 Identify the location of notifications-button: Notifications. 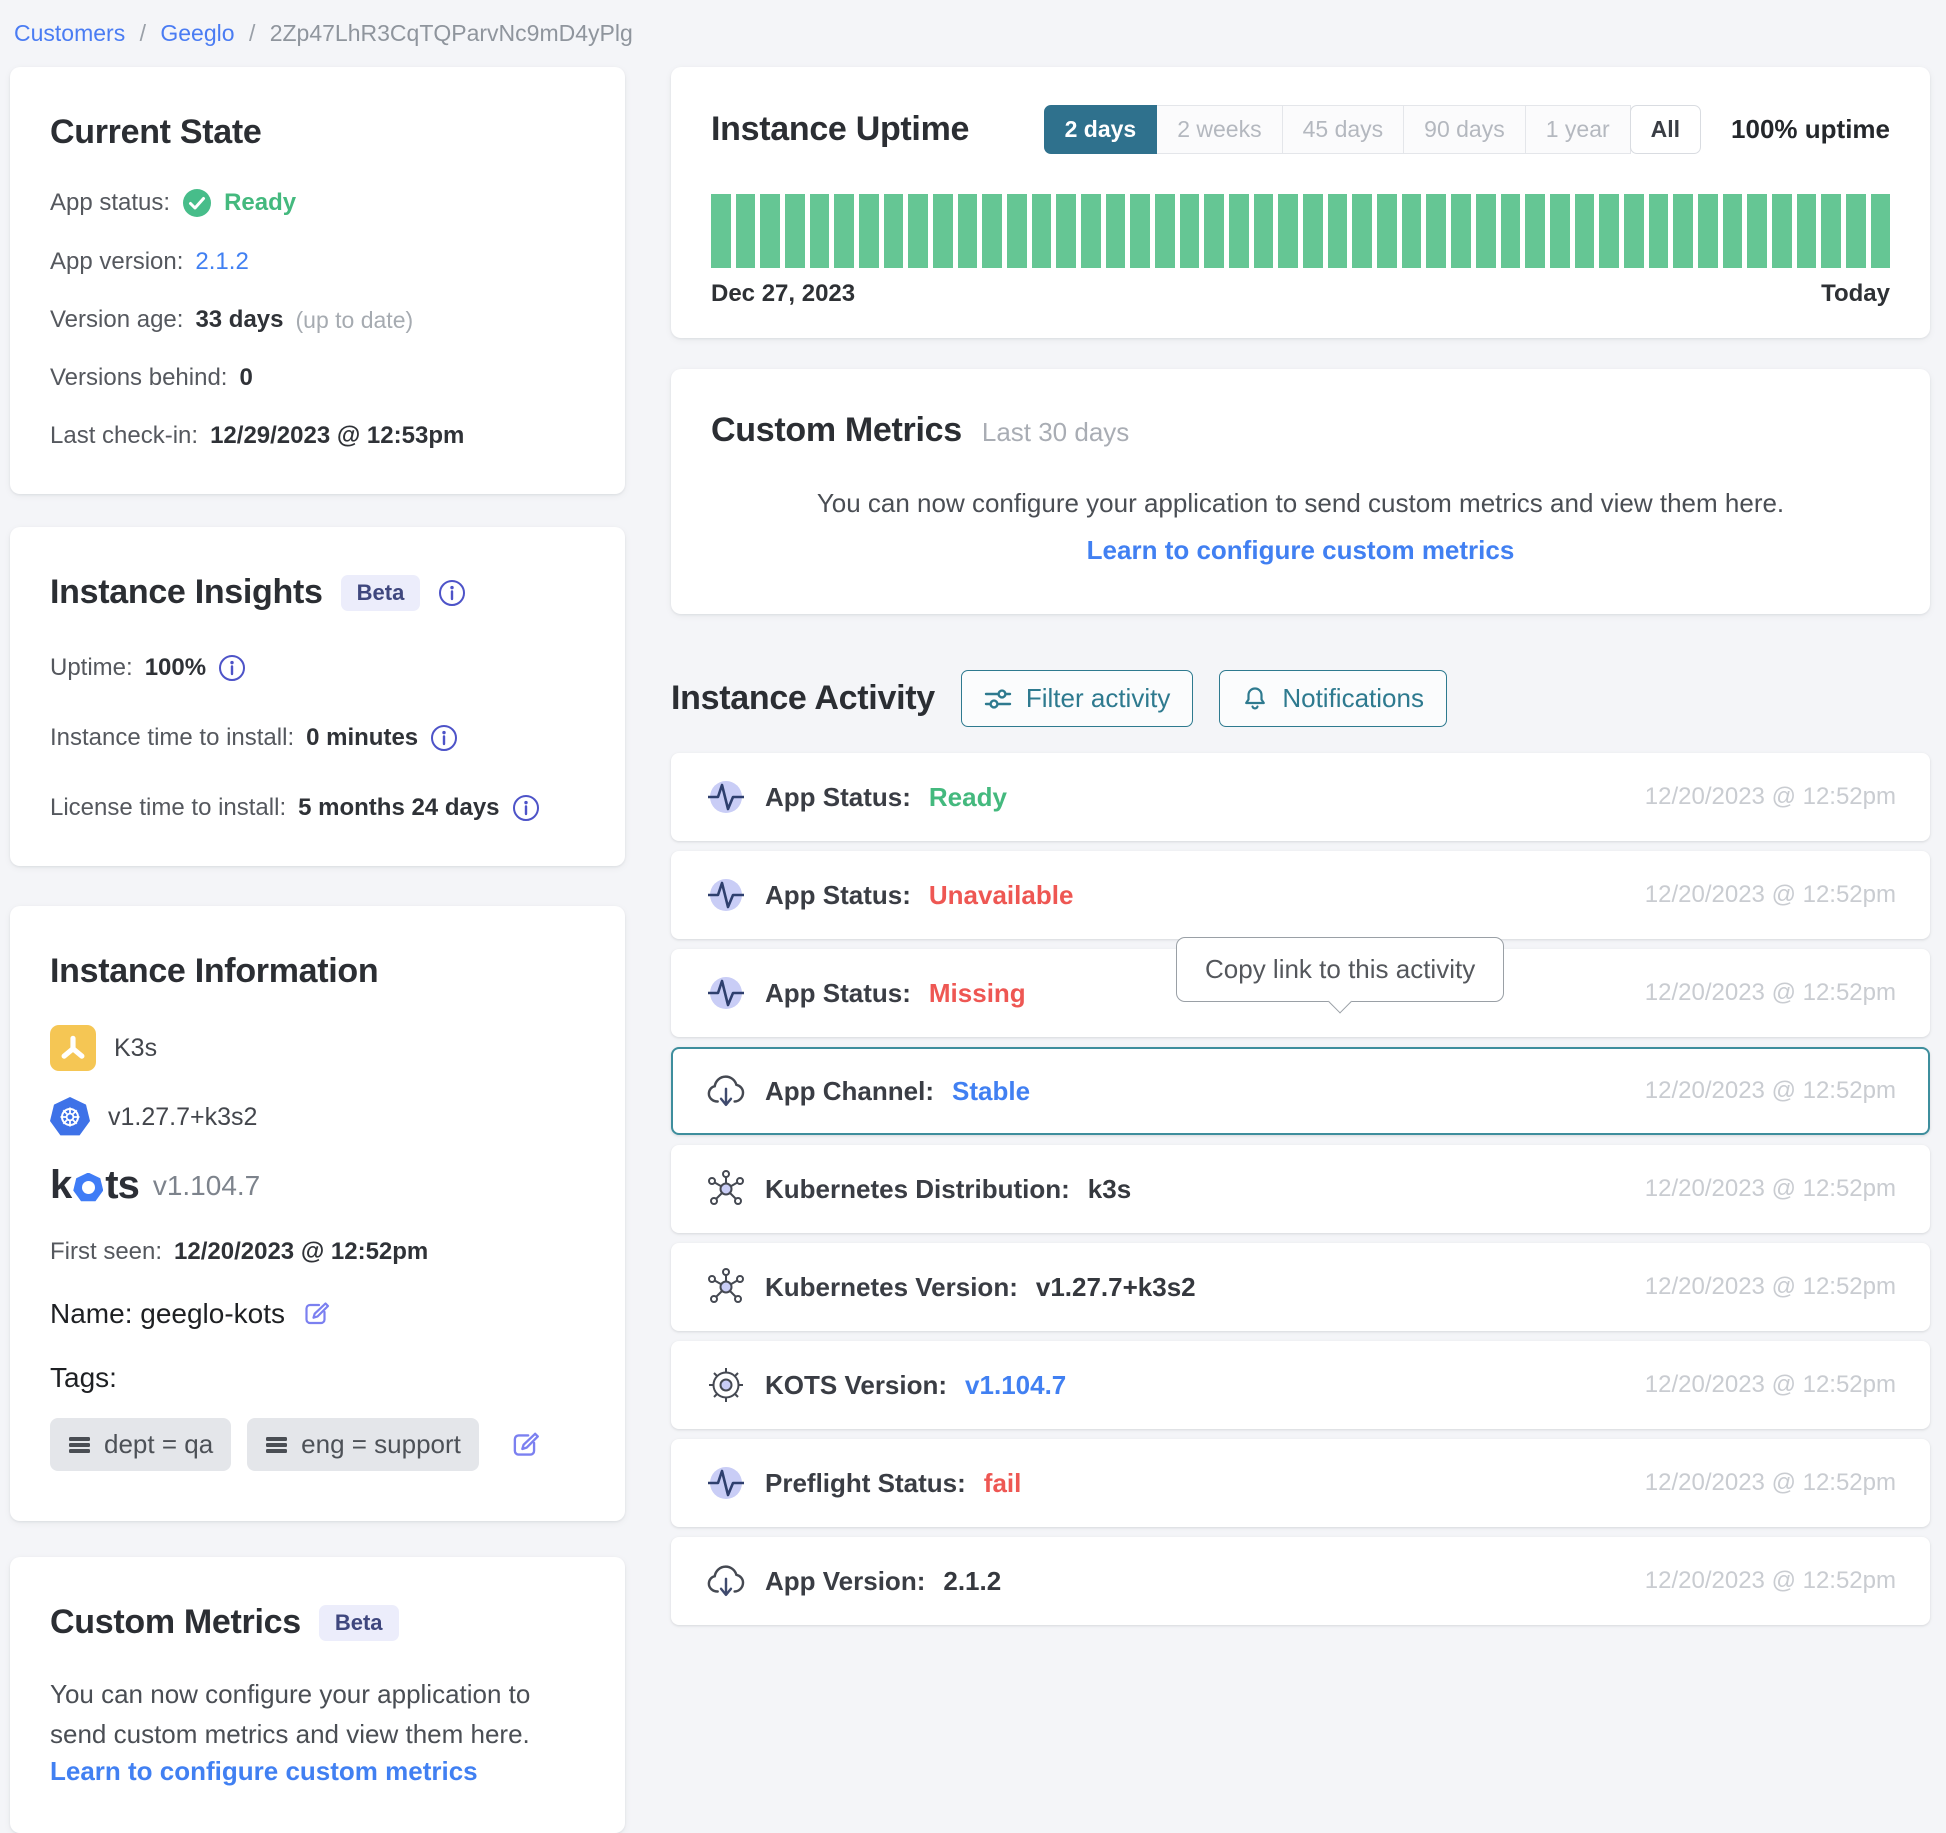
(1333, 698).